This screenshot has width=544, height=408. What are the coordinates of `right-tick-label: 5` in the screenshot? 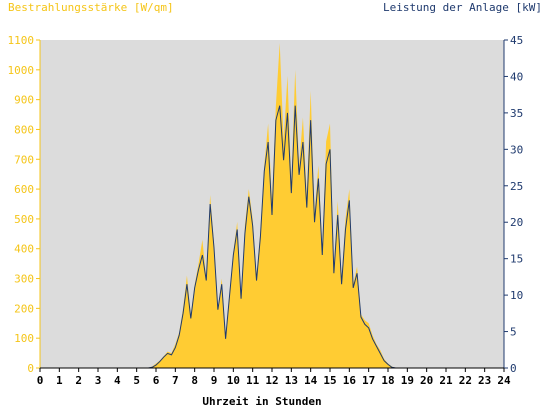 It's located at (513, 332).